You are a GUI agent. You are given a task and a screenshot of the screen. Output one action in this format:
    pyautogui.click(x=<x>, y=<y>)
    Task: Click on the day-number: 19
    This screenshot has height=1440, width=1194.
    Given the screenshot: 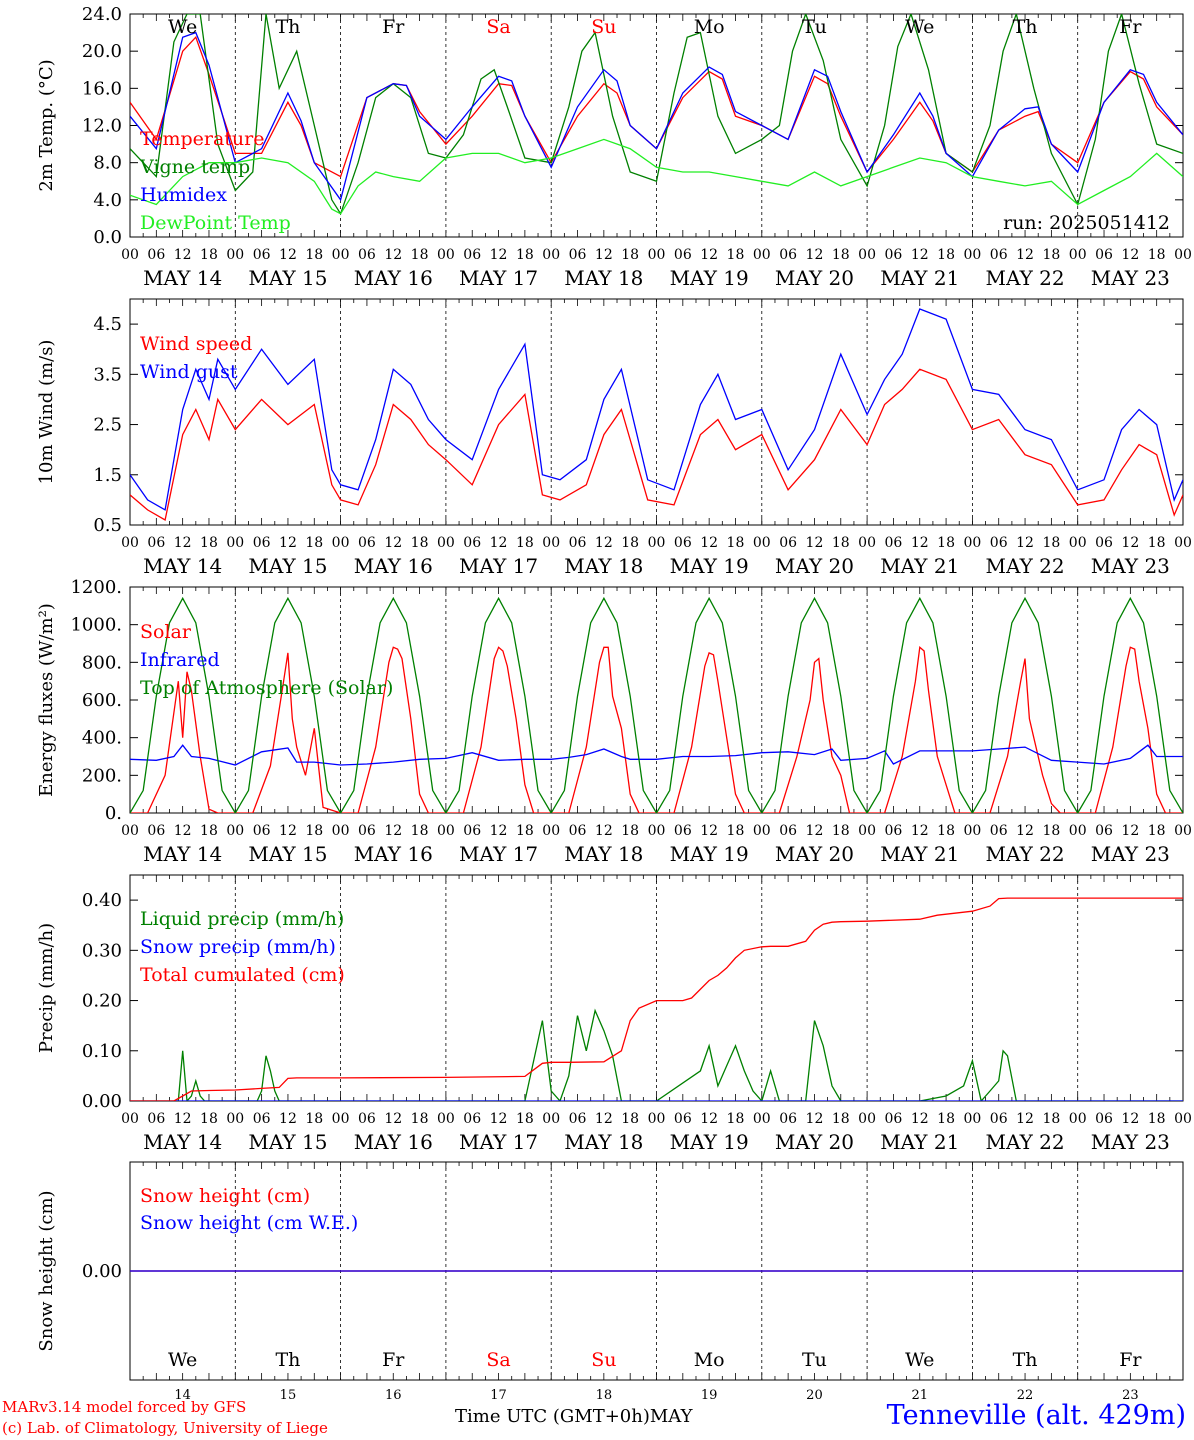 What is the action you would take?
    pyautogui.click(x=709, y=1395)
    